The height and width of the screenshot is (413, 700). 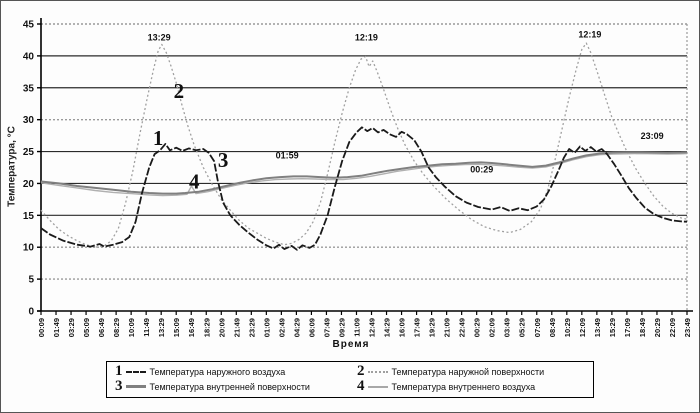 I want to click on x-tick-label: 09:29, so click(x=341, y=327).